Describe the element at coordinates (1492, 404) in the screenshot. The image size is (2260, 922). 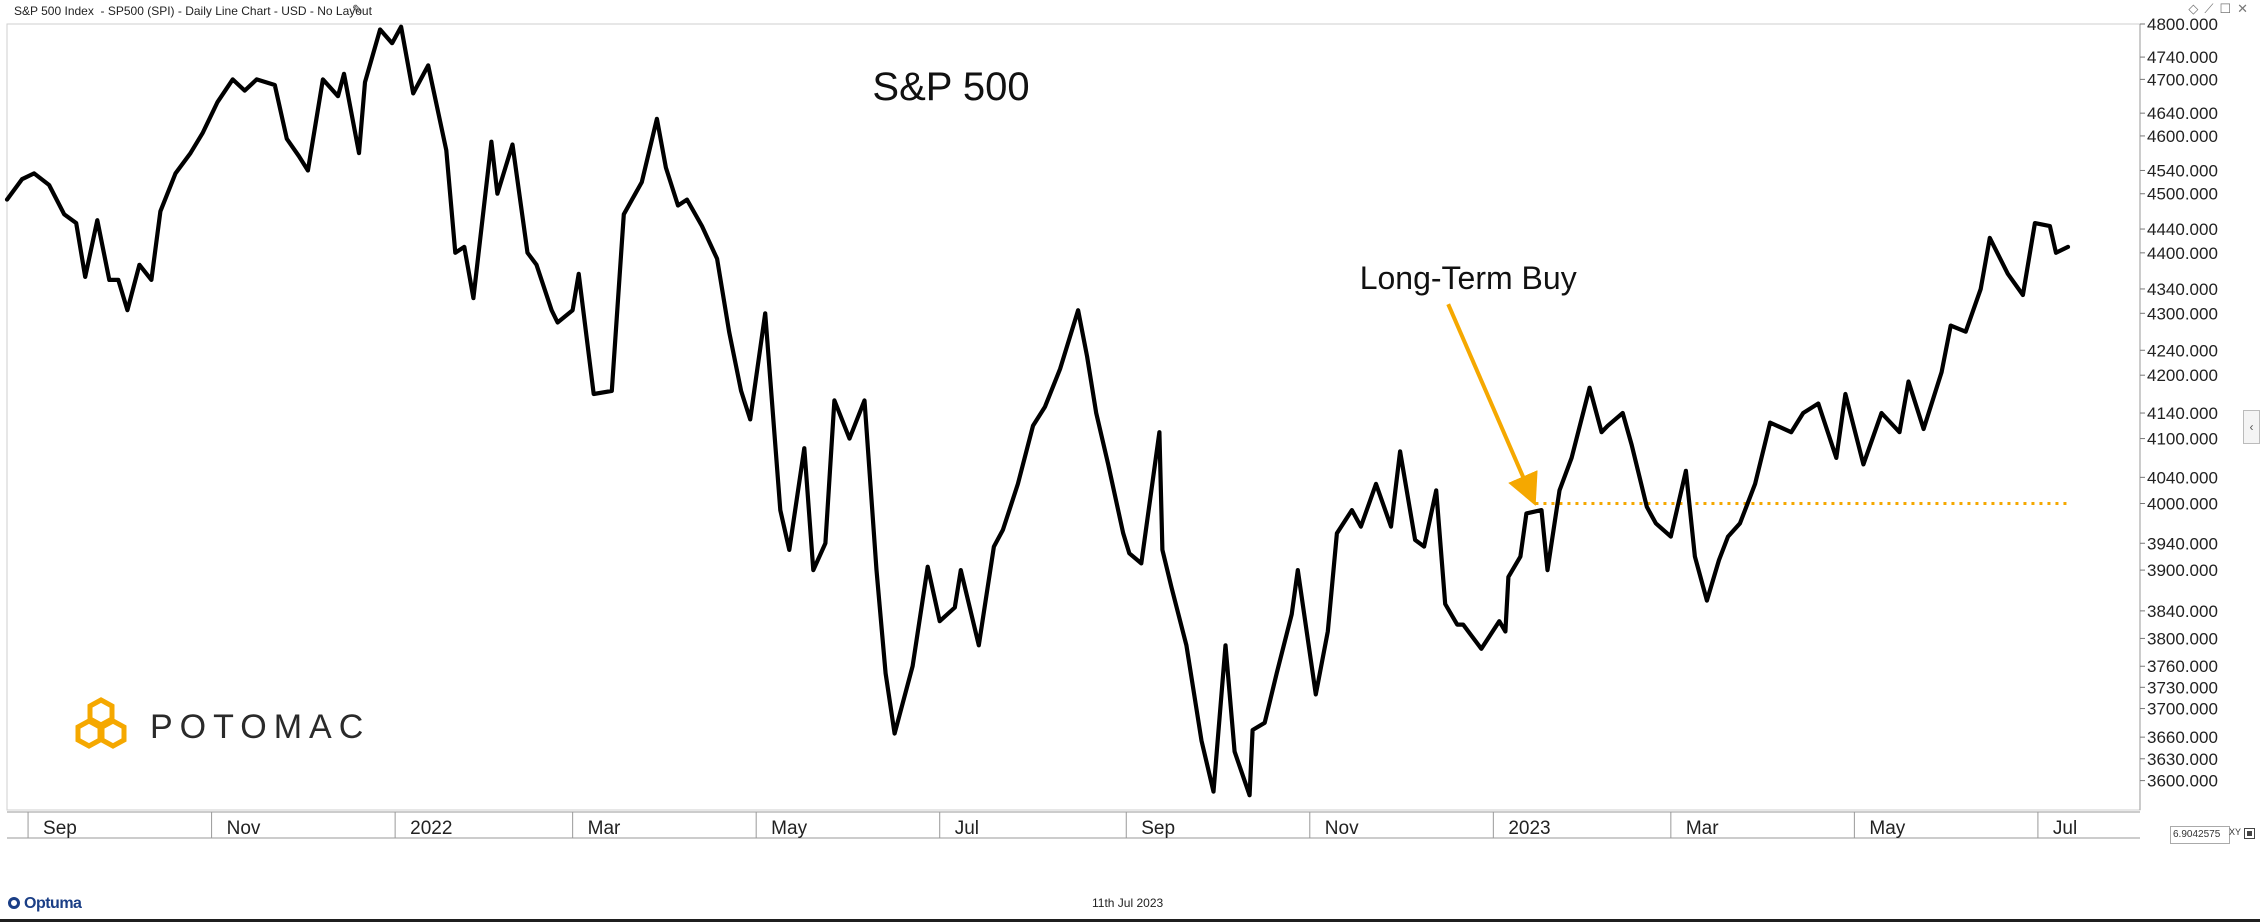
I see `annotation-arrow` at that location.